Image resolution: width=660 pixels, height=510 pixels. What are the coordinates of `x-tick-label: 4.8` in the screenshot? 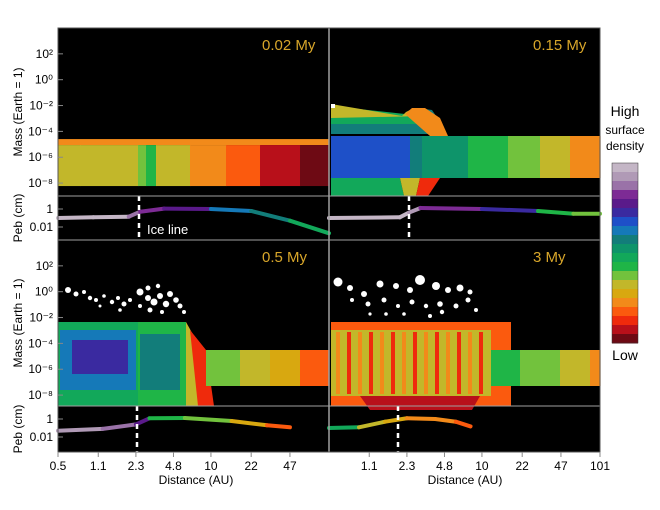 It's located at (173, 466).